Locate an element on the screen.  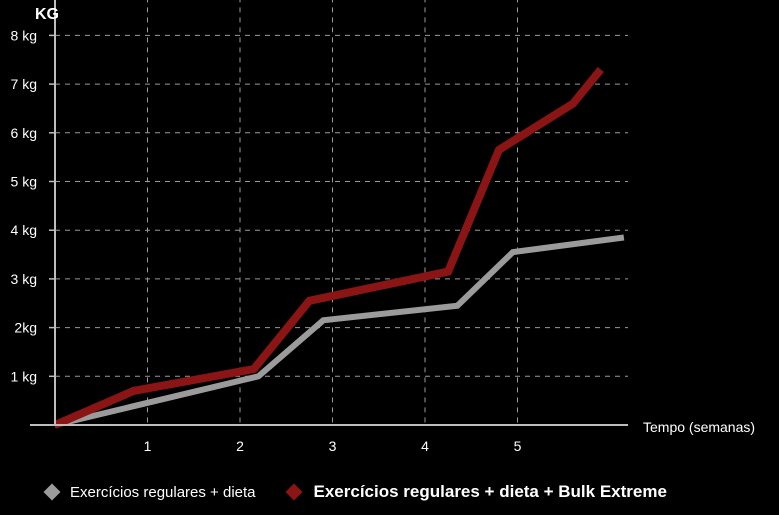
x-tick-label: 3 is located at coordinates (333, 446).